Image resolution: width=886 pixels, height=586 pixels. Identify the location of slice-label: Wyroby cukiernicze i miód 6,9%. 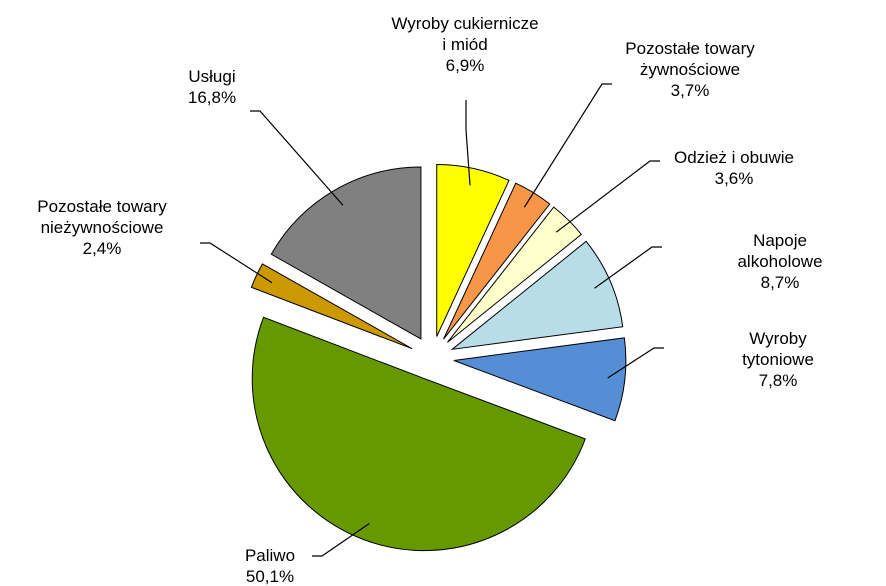
(464, 44).